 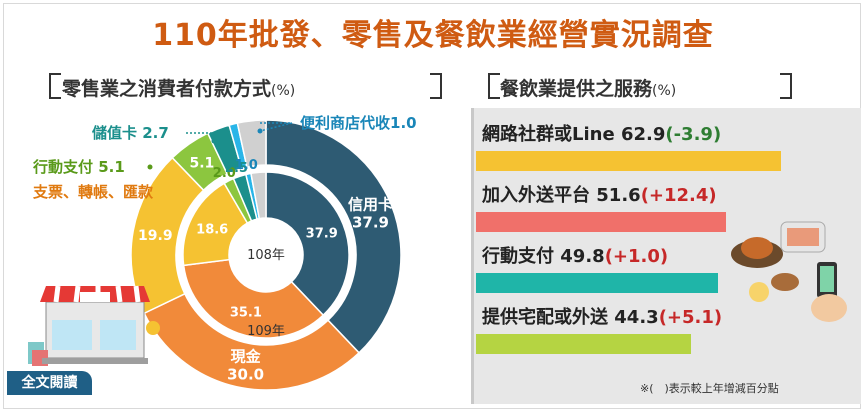 What do you see at coordinates (93, 192) in the screenshot?
I see `callout-label-3: 支票、轉帳、匯款` at bounding box center [93, 192].